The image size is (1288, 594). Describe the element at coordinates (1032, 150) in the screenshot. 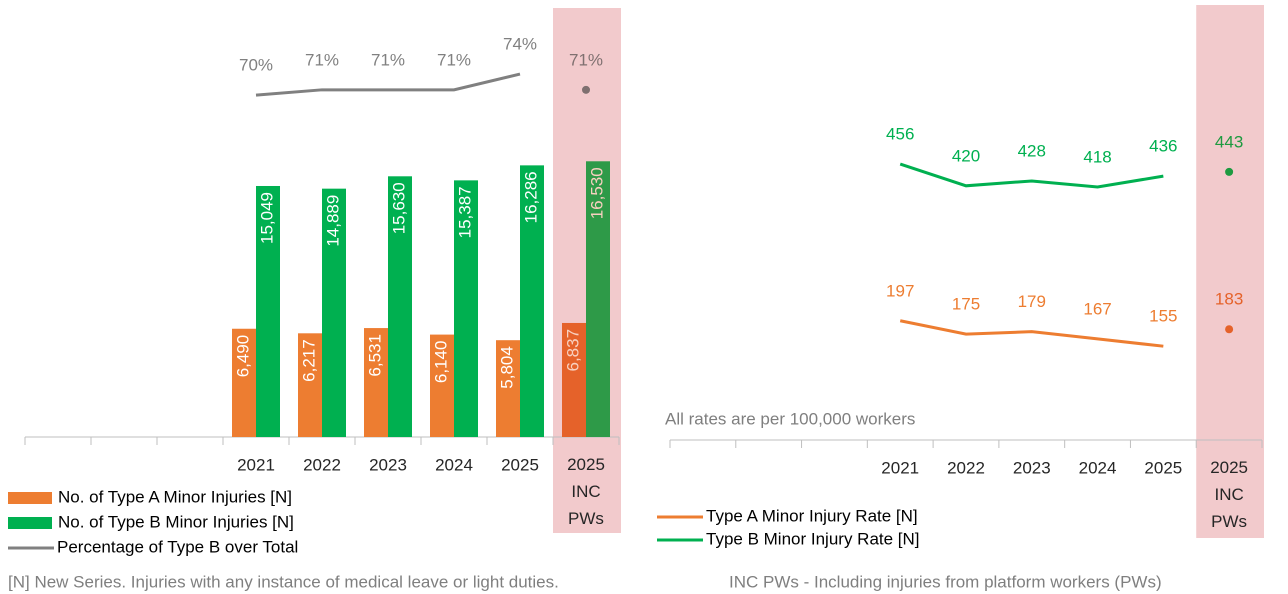

I see `value-label: 428` at that location.